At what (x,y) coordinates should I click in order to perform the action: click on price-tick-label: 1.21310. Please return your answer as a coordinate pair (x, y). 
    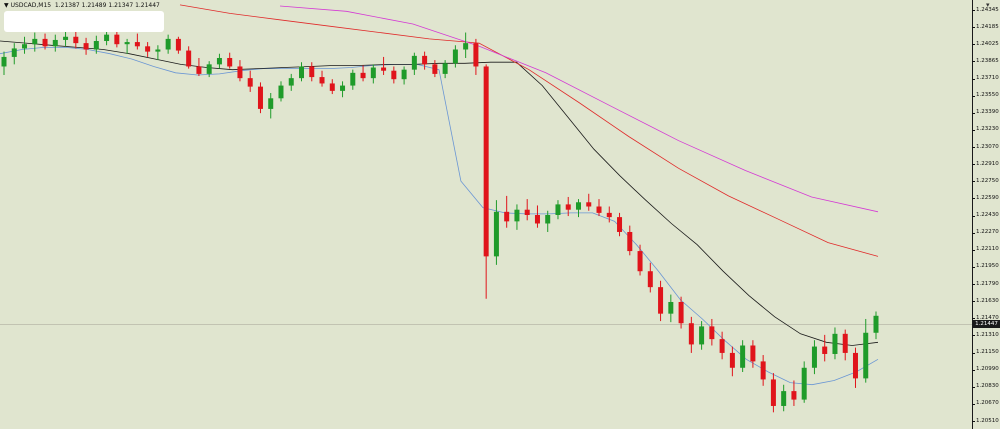
    Looking at the image, I should click on (987, 334).